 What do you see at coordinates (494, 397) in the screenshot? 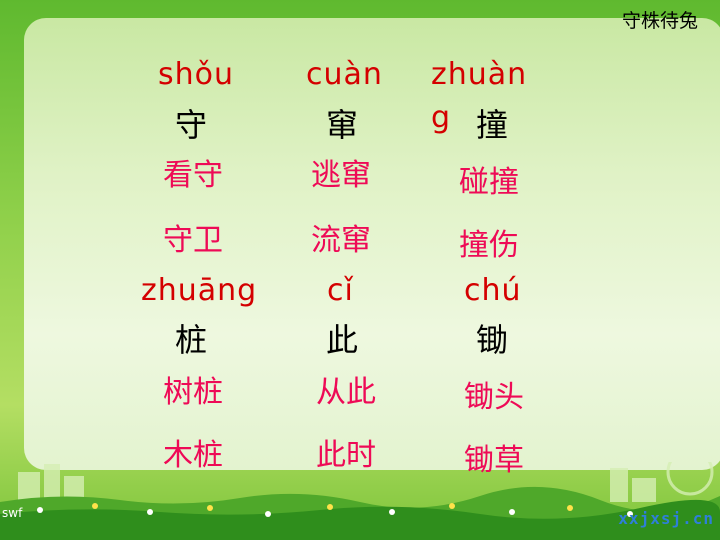
I see `word-chutou: 锄头` at bounding box center [494, 397].